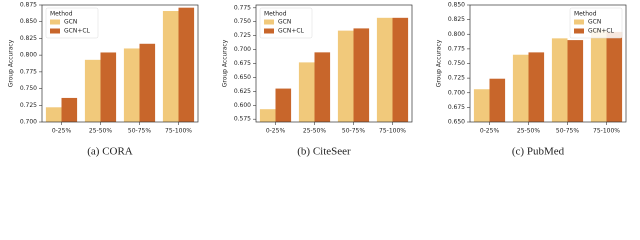 This screenshot has width=640, height=240. Describe the element at coordinates (242, 91) in the screenshot. I see `y-tick-label: 0.625` at that location.